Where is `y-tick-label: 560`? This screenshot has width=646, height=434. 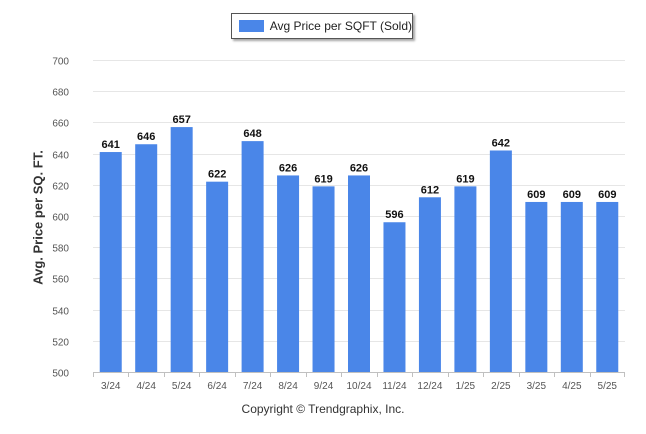
y-tick-label: 560 is located at coordinates (60, 280).